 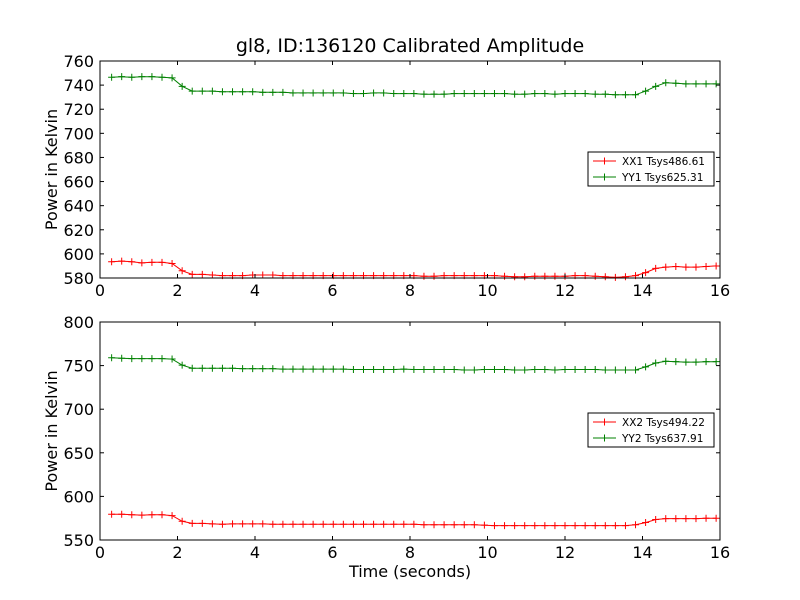 What do you see at coordinates (78, 157) in the screenshot?
I see `y-tick-label: 680` at bounding box center [78, 157].